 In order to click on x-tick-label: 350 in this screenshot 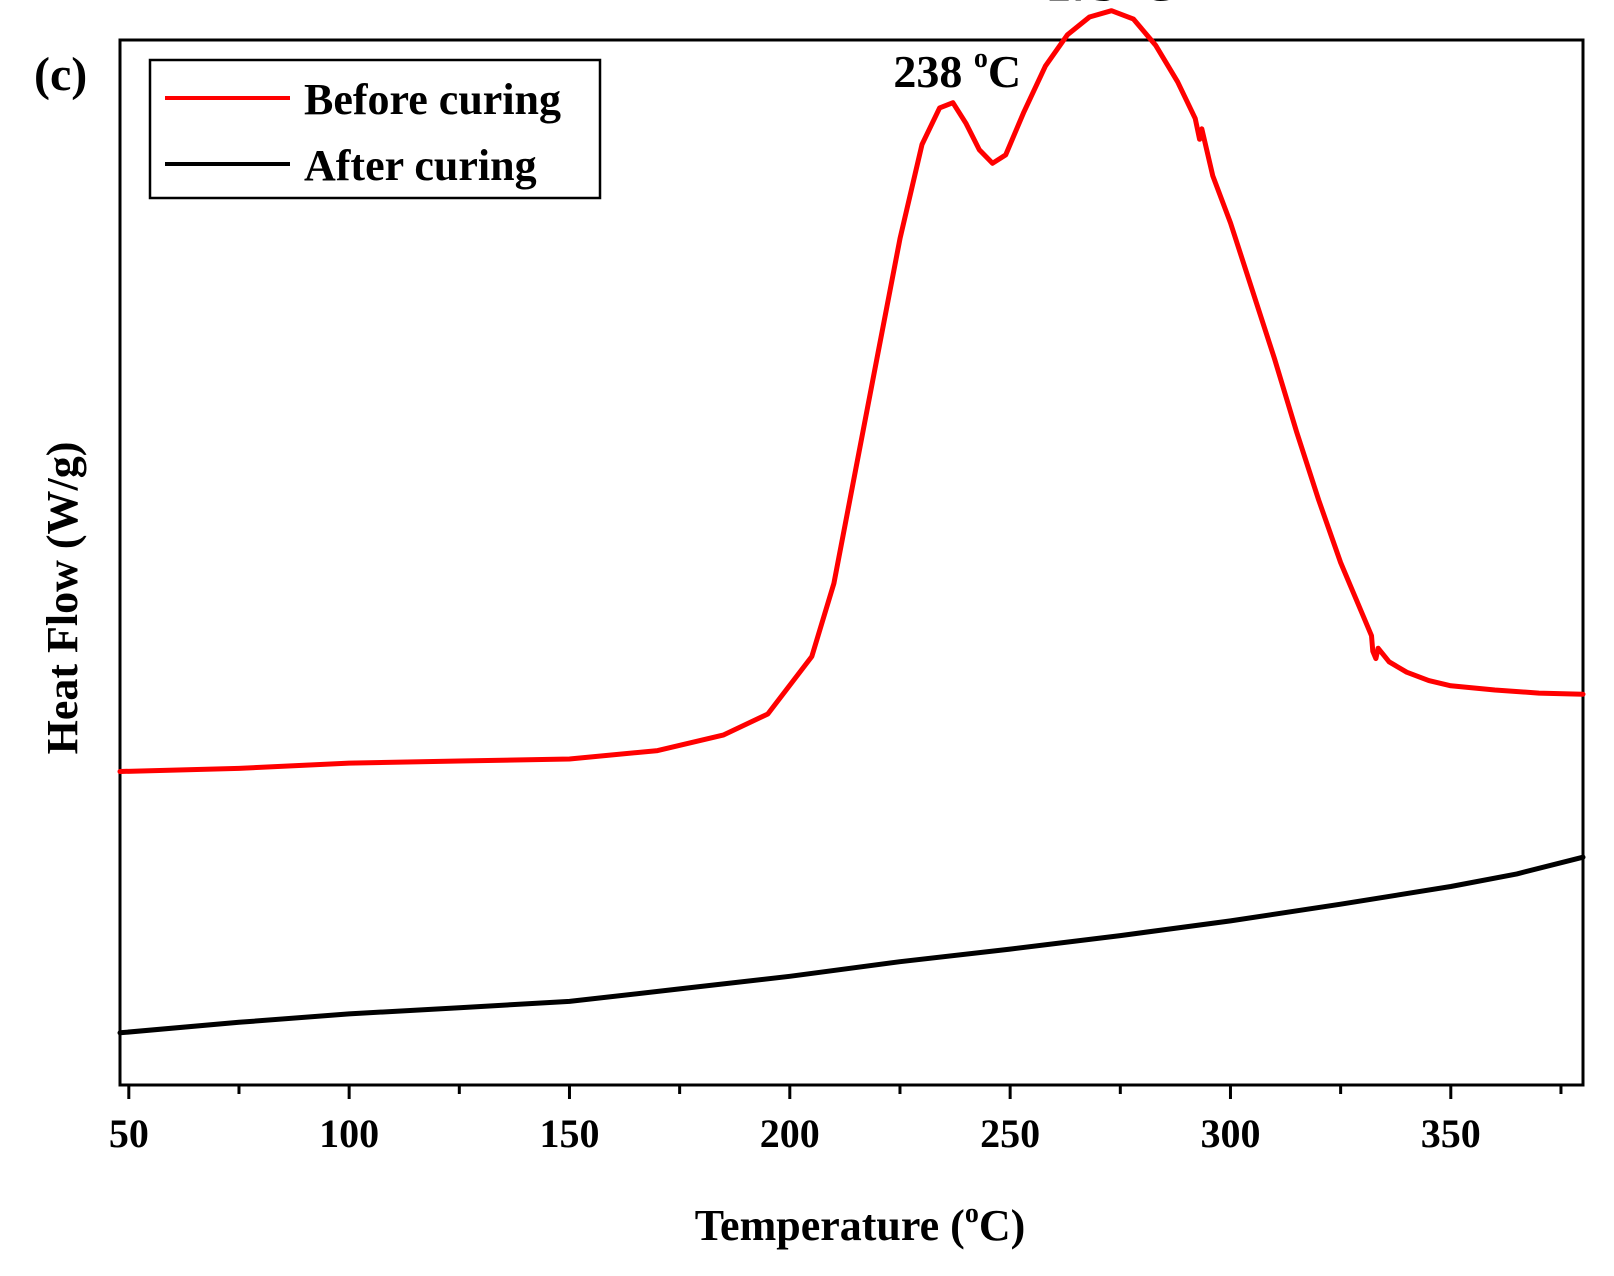, I will do `click(1451, 1133)`.